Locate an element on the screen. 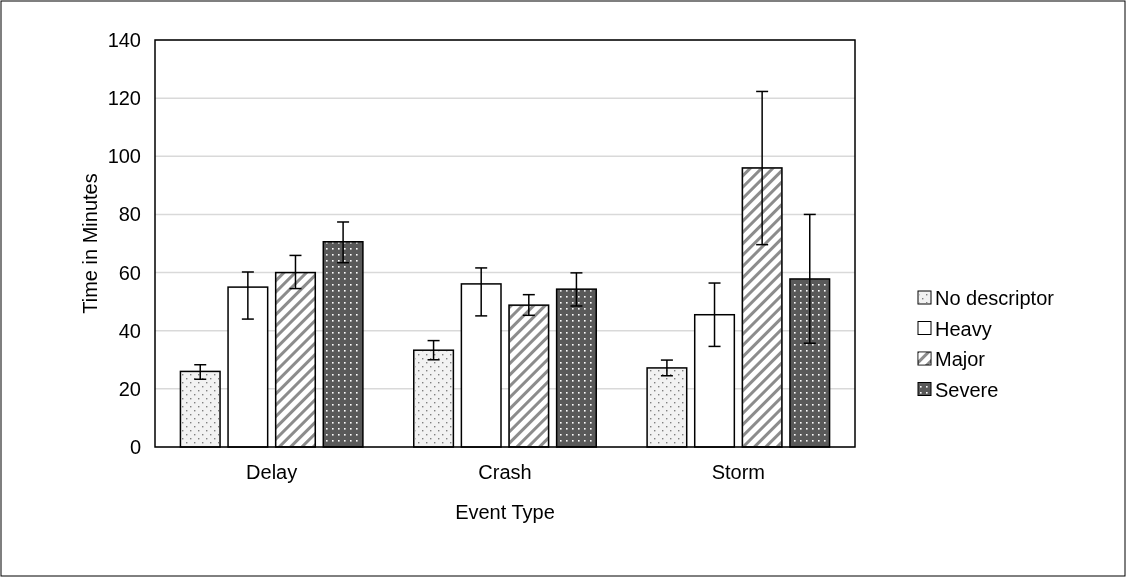 The image size is (1126, 577). x-axis-title: Event Type is located at coordinates (505, 512).